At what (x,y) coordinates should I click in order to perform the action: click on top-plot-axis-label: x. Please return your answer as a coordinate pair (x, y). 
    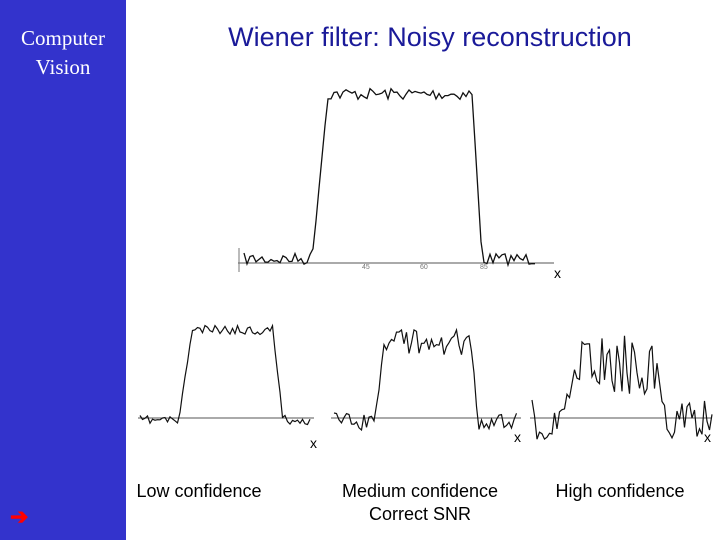
    Looking at the image, I should click on (557, 273).